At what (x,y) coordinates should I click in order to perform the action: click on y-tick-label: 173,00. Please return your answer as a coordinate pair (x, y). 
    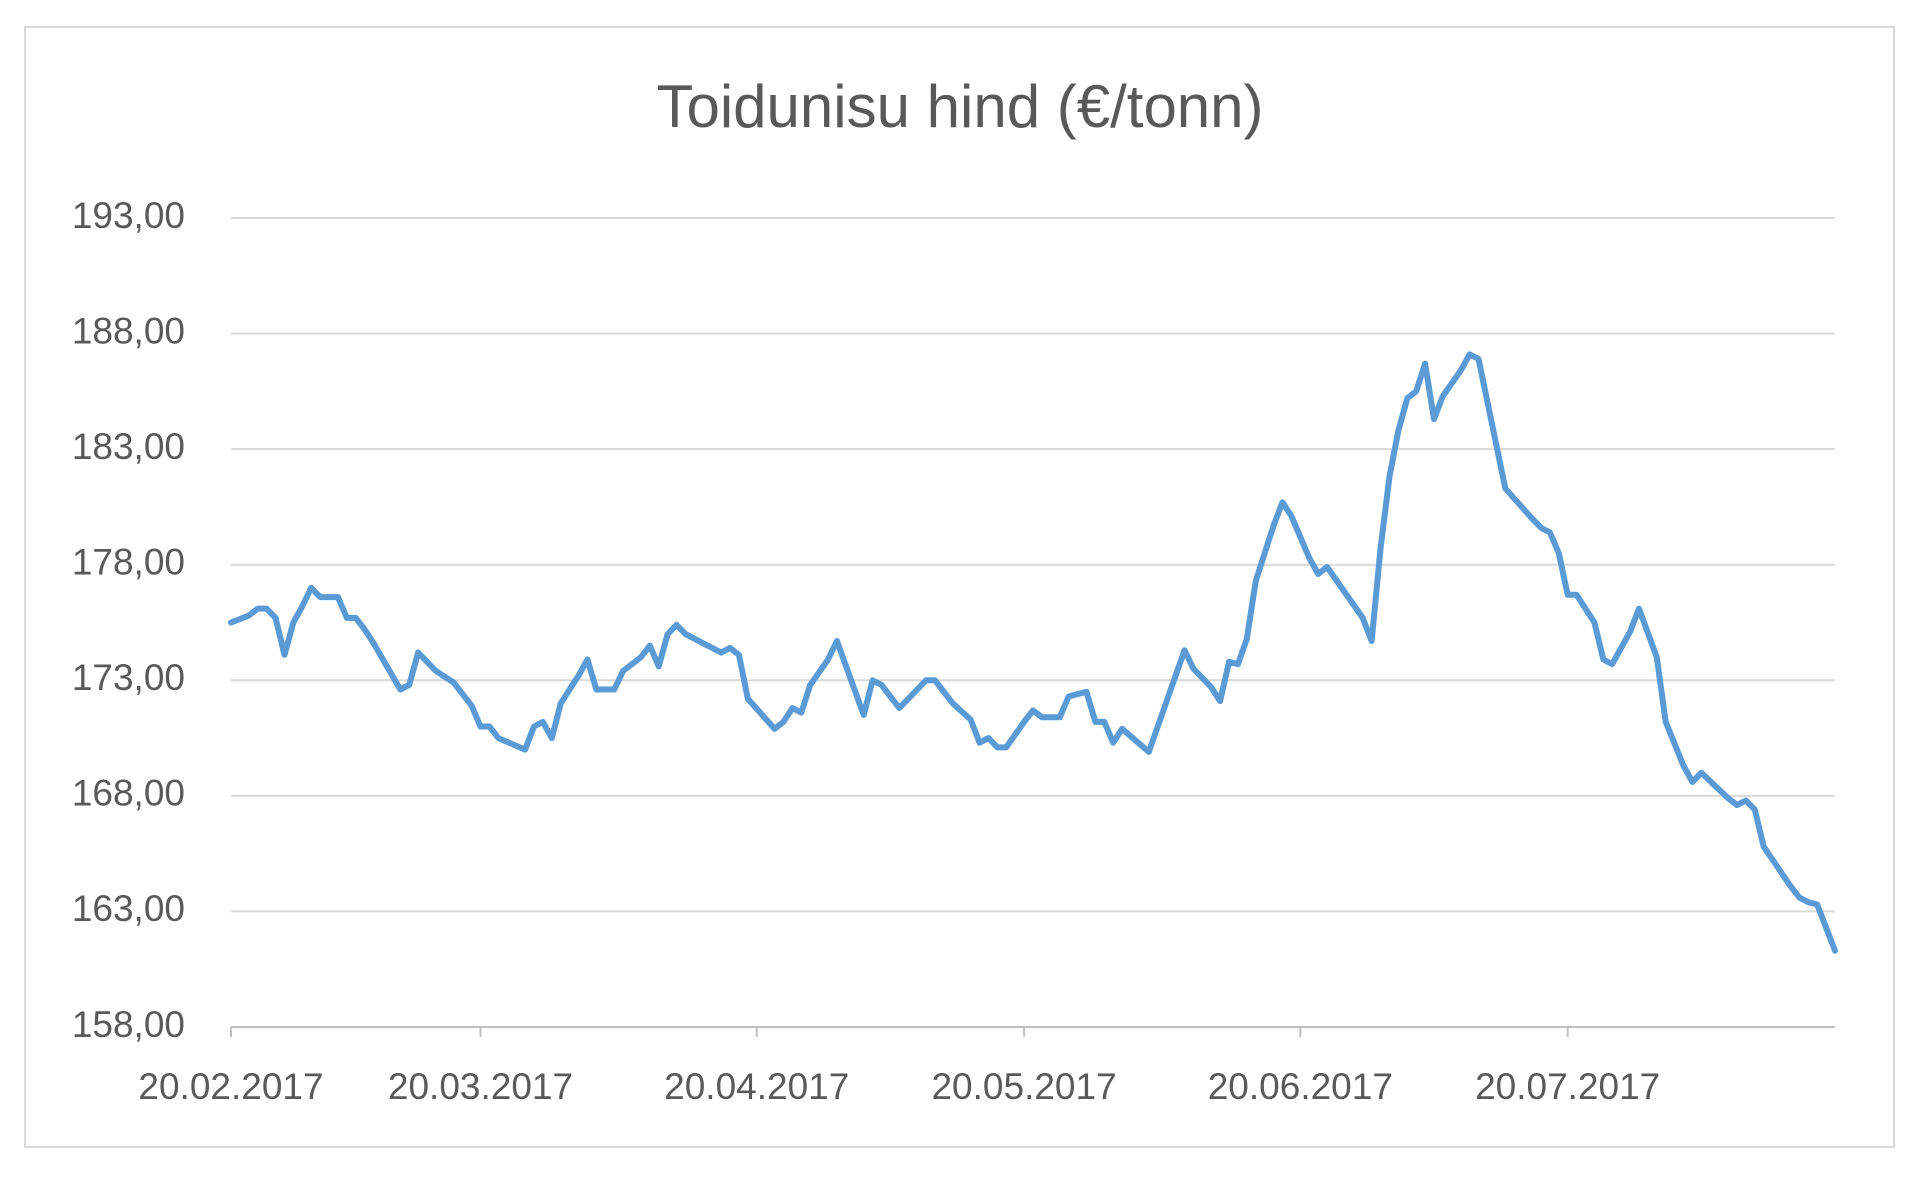
    Looking at the image, I should click on (128, 677).